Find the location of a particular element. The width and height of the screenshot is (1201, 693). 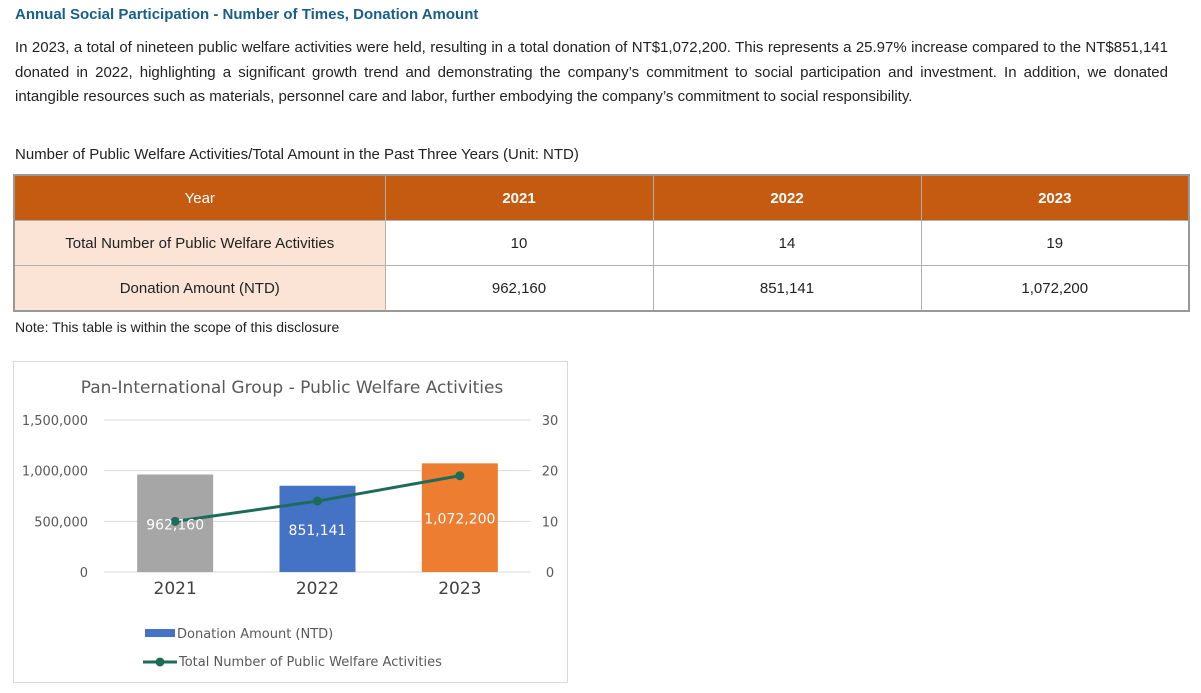

y-left-tick-label: 1,000,000 is located at coordinates (55, 472).